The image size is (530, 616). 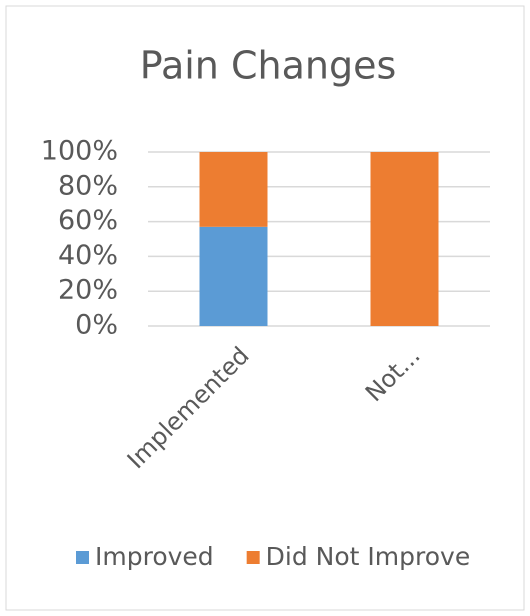 What do you see at coordinates (88, 290) in the screenshot?
I see `y-tick-label: 20%` at bounding box center [88, 290].